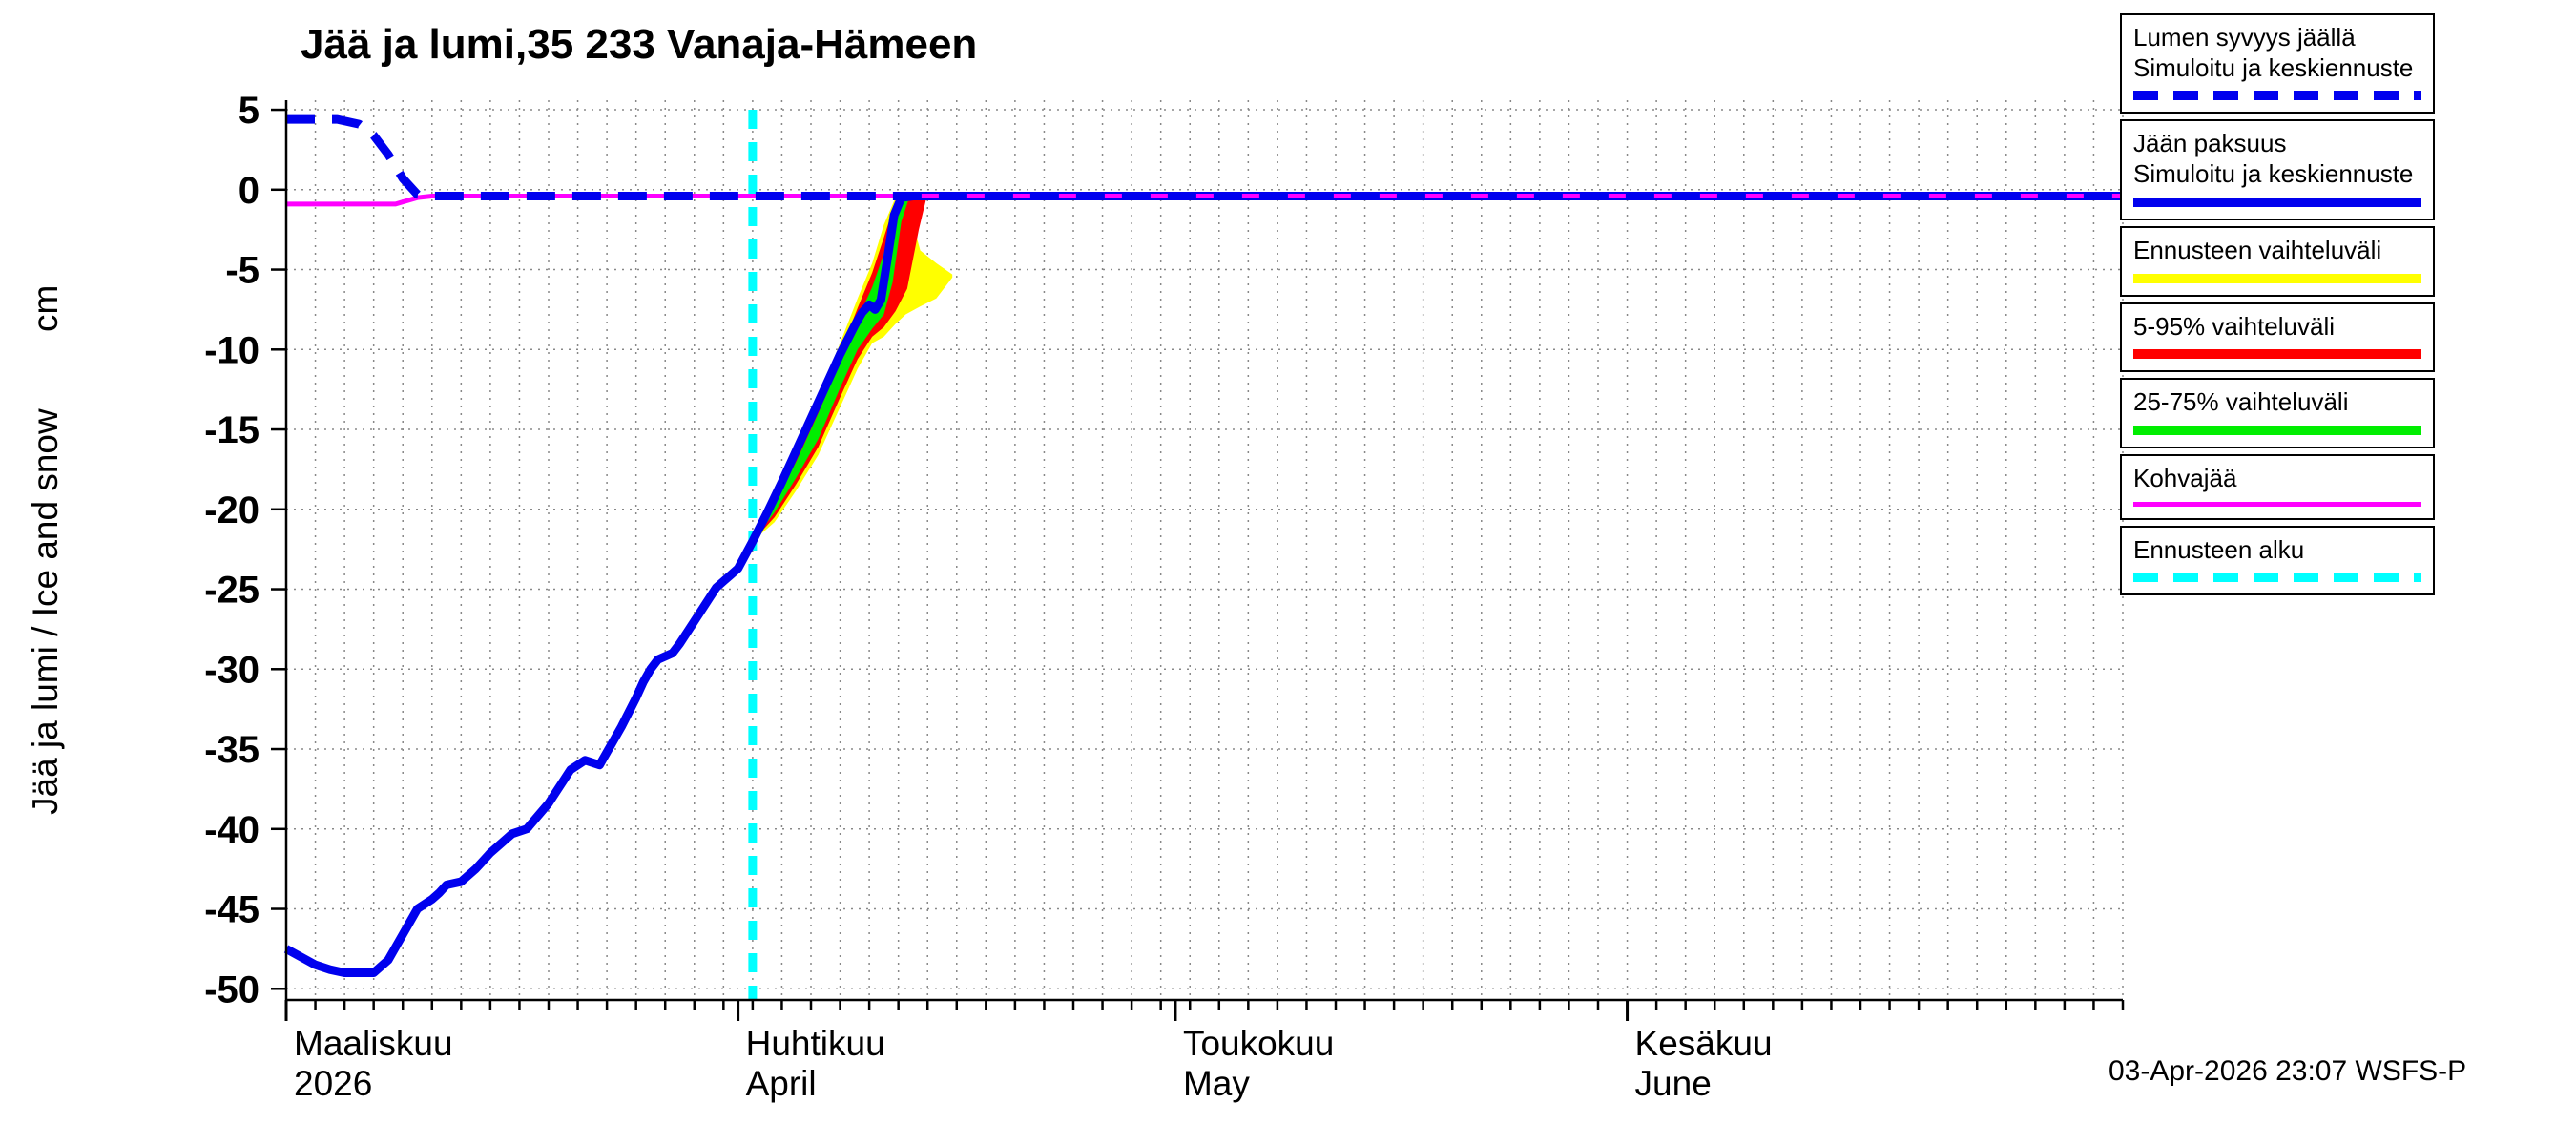 This screenshot has width=2576, height=1145. What do you see at coordinates (242, 271) in the screenshot?
I see `y-tick-label: -5` at bounding box center [242, 271].